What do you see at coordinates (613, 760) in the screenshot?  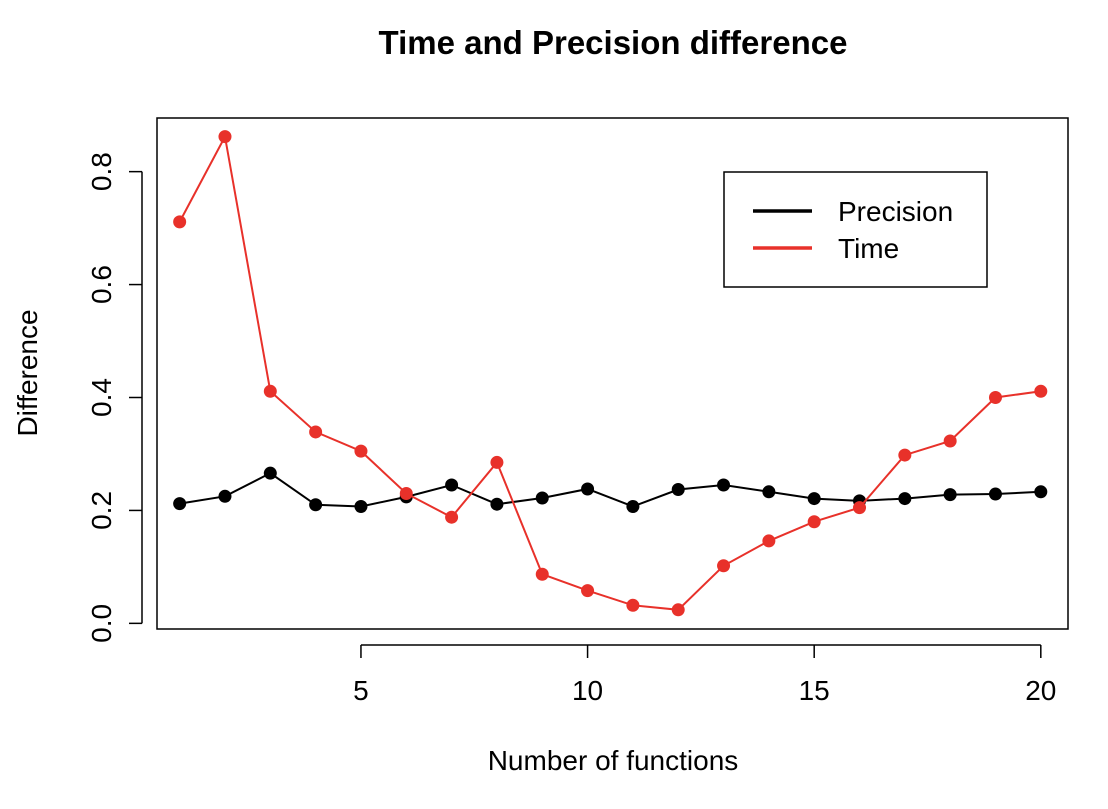 I see `x-axis-label: Number of functions` at bounding box center [613, 760].